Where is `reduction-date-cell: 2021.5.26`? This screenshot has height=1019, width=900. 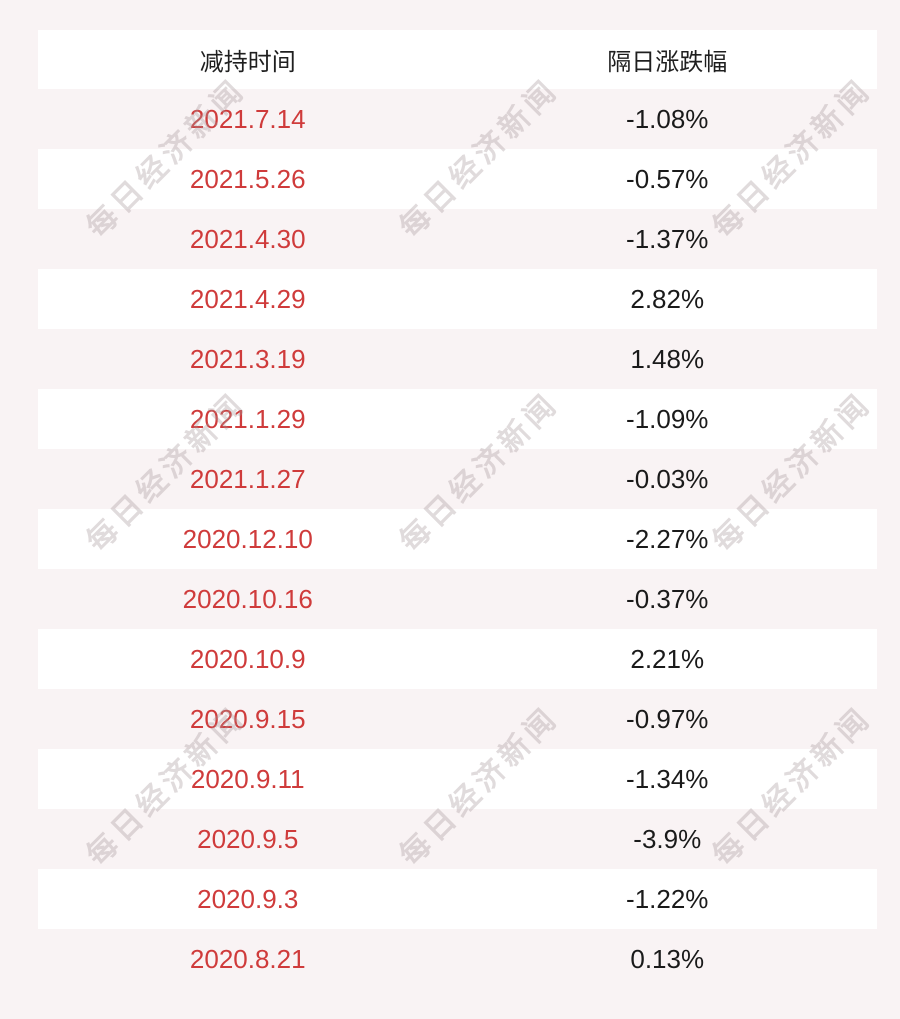 reduction-date-cell: 2021.5.26 is located at coordinates (247, 178).